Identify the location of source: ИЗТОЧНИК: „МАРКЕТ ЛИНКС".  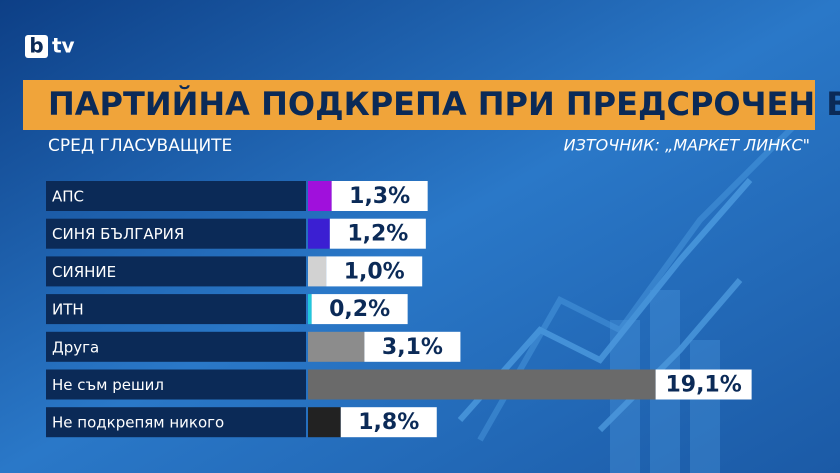
(687, 145).